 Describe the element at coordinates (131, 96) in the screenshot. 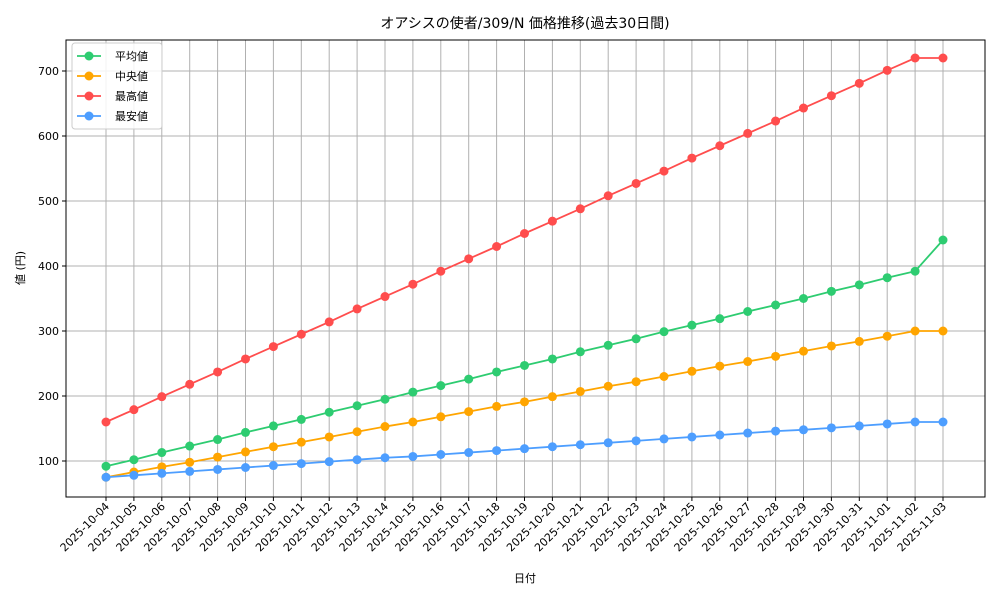

I see `legend-label: 最高値` at that location.